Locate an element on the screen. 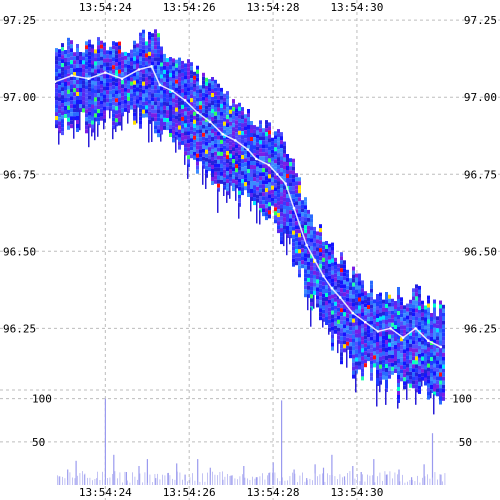 The height and width of the screenshot is (500, 500). heat-cell-2069 is located at coordinates (338, 285).